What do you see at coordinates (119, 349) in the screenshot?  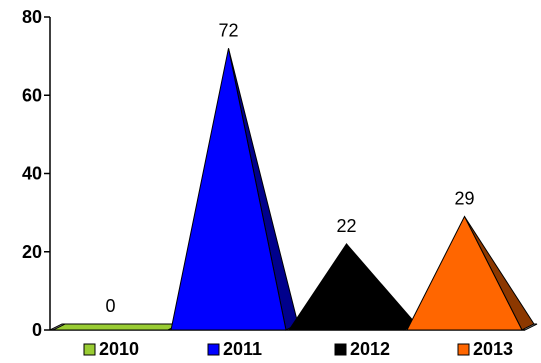 I see `legend-label-2010: 2010` at bounding box center [119, 349].